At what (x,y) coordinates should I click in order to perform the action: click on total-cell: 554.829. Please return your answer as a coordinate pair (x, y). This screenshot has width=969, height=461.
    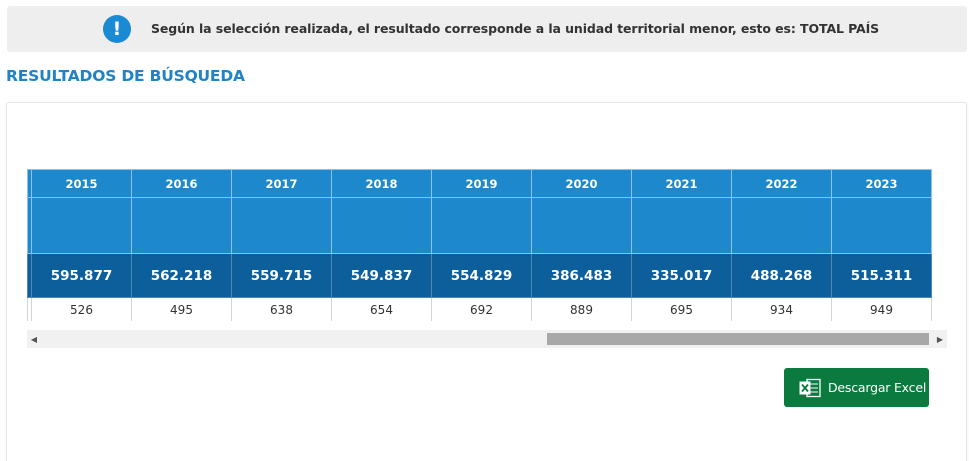
    Looking at the image, I should click on (481, 275).